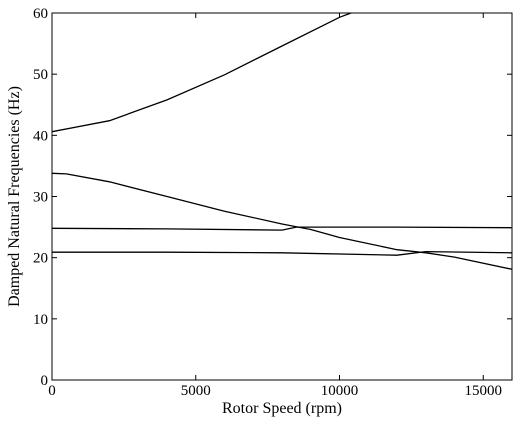  I want to click on x-tick-label: 15000, so click(484, 391).